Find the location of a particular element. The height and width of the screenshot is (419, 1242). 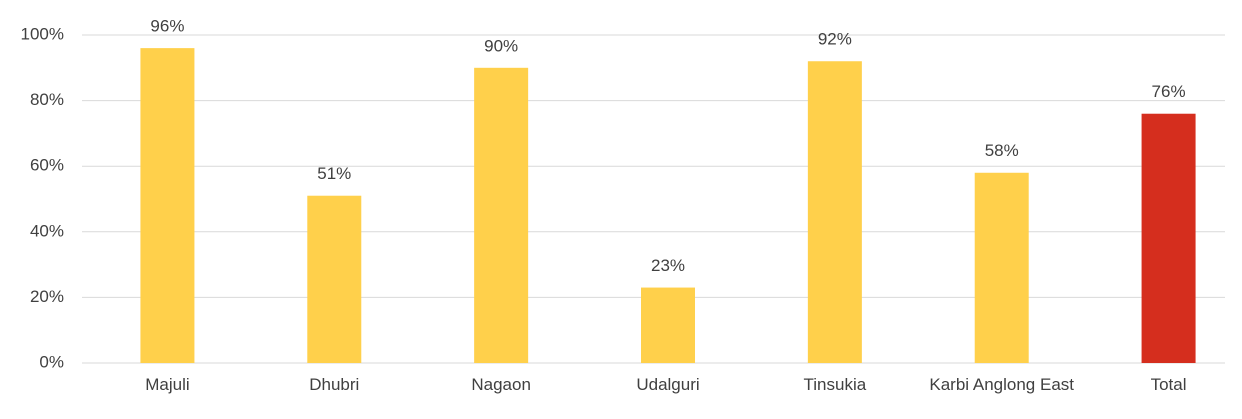

y-tick-label: 0% is located at coordinates (51, 361).